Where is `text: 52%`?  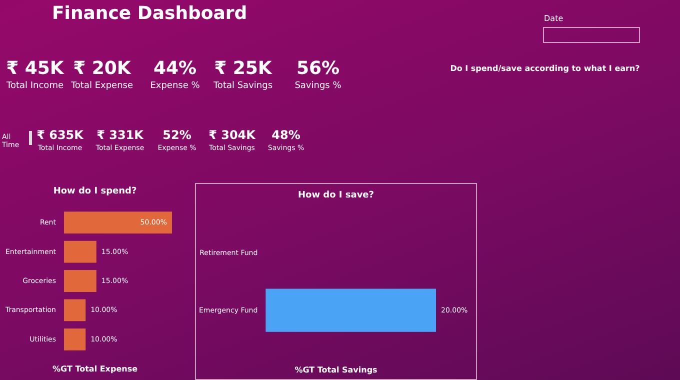 text: 52% is located at coordinates (177, 135).